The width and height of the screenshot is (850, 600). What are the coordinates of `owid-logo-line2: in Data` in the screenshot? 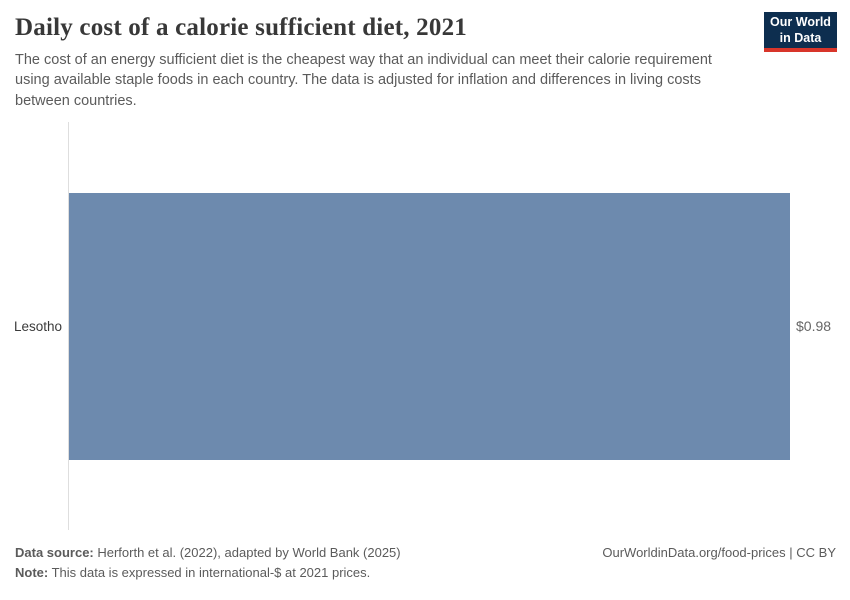 It's located at (800, 37).